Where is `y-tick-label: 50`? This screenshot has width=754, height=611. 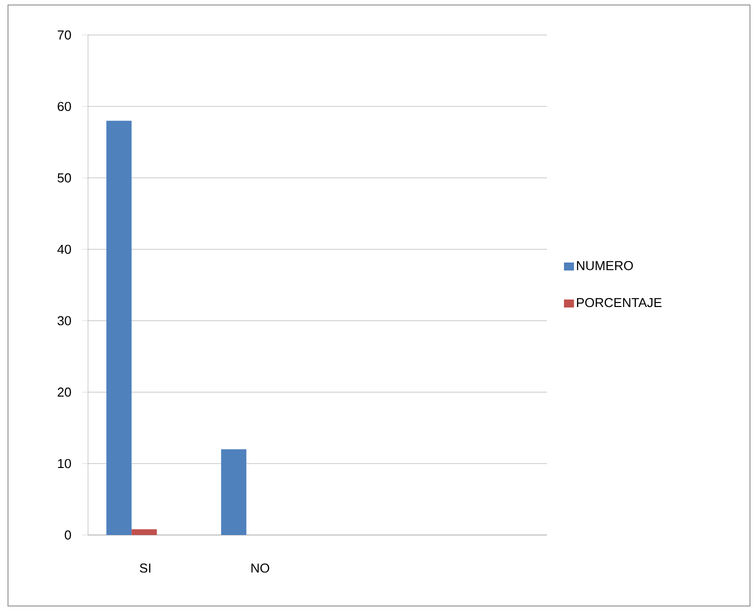
y-tick-label: 50 is located at coordinates (64, 177).